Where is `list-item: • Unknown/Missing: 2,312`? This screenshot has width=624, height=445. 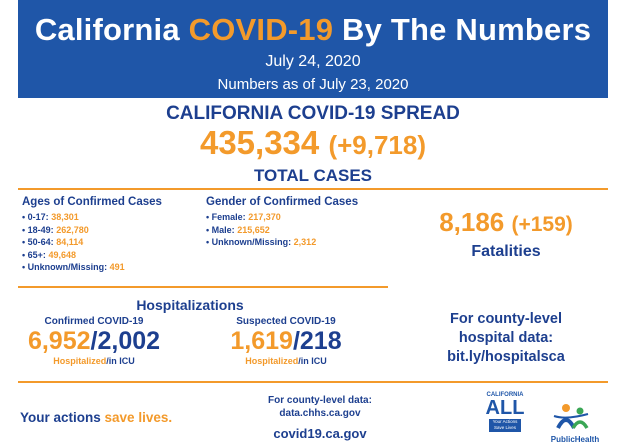
list-item: • Unknown/Missing: 2,312 is located at coordinates (261, 242).